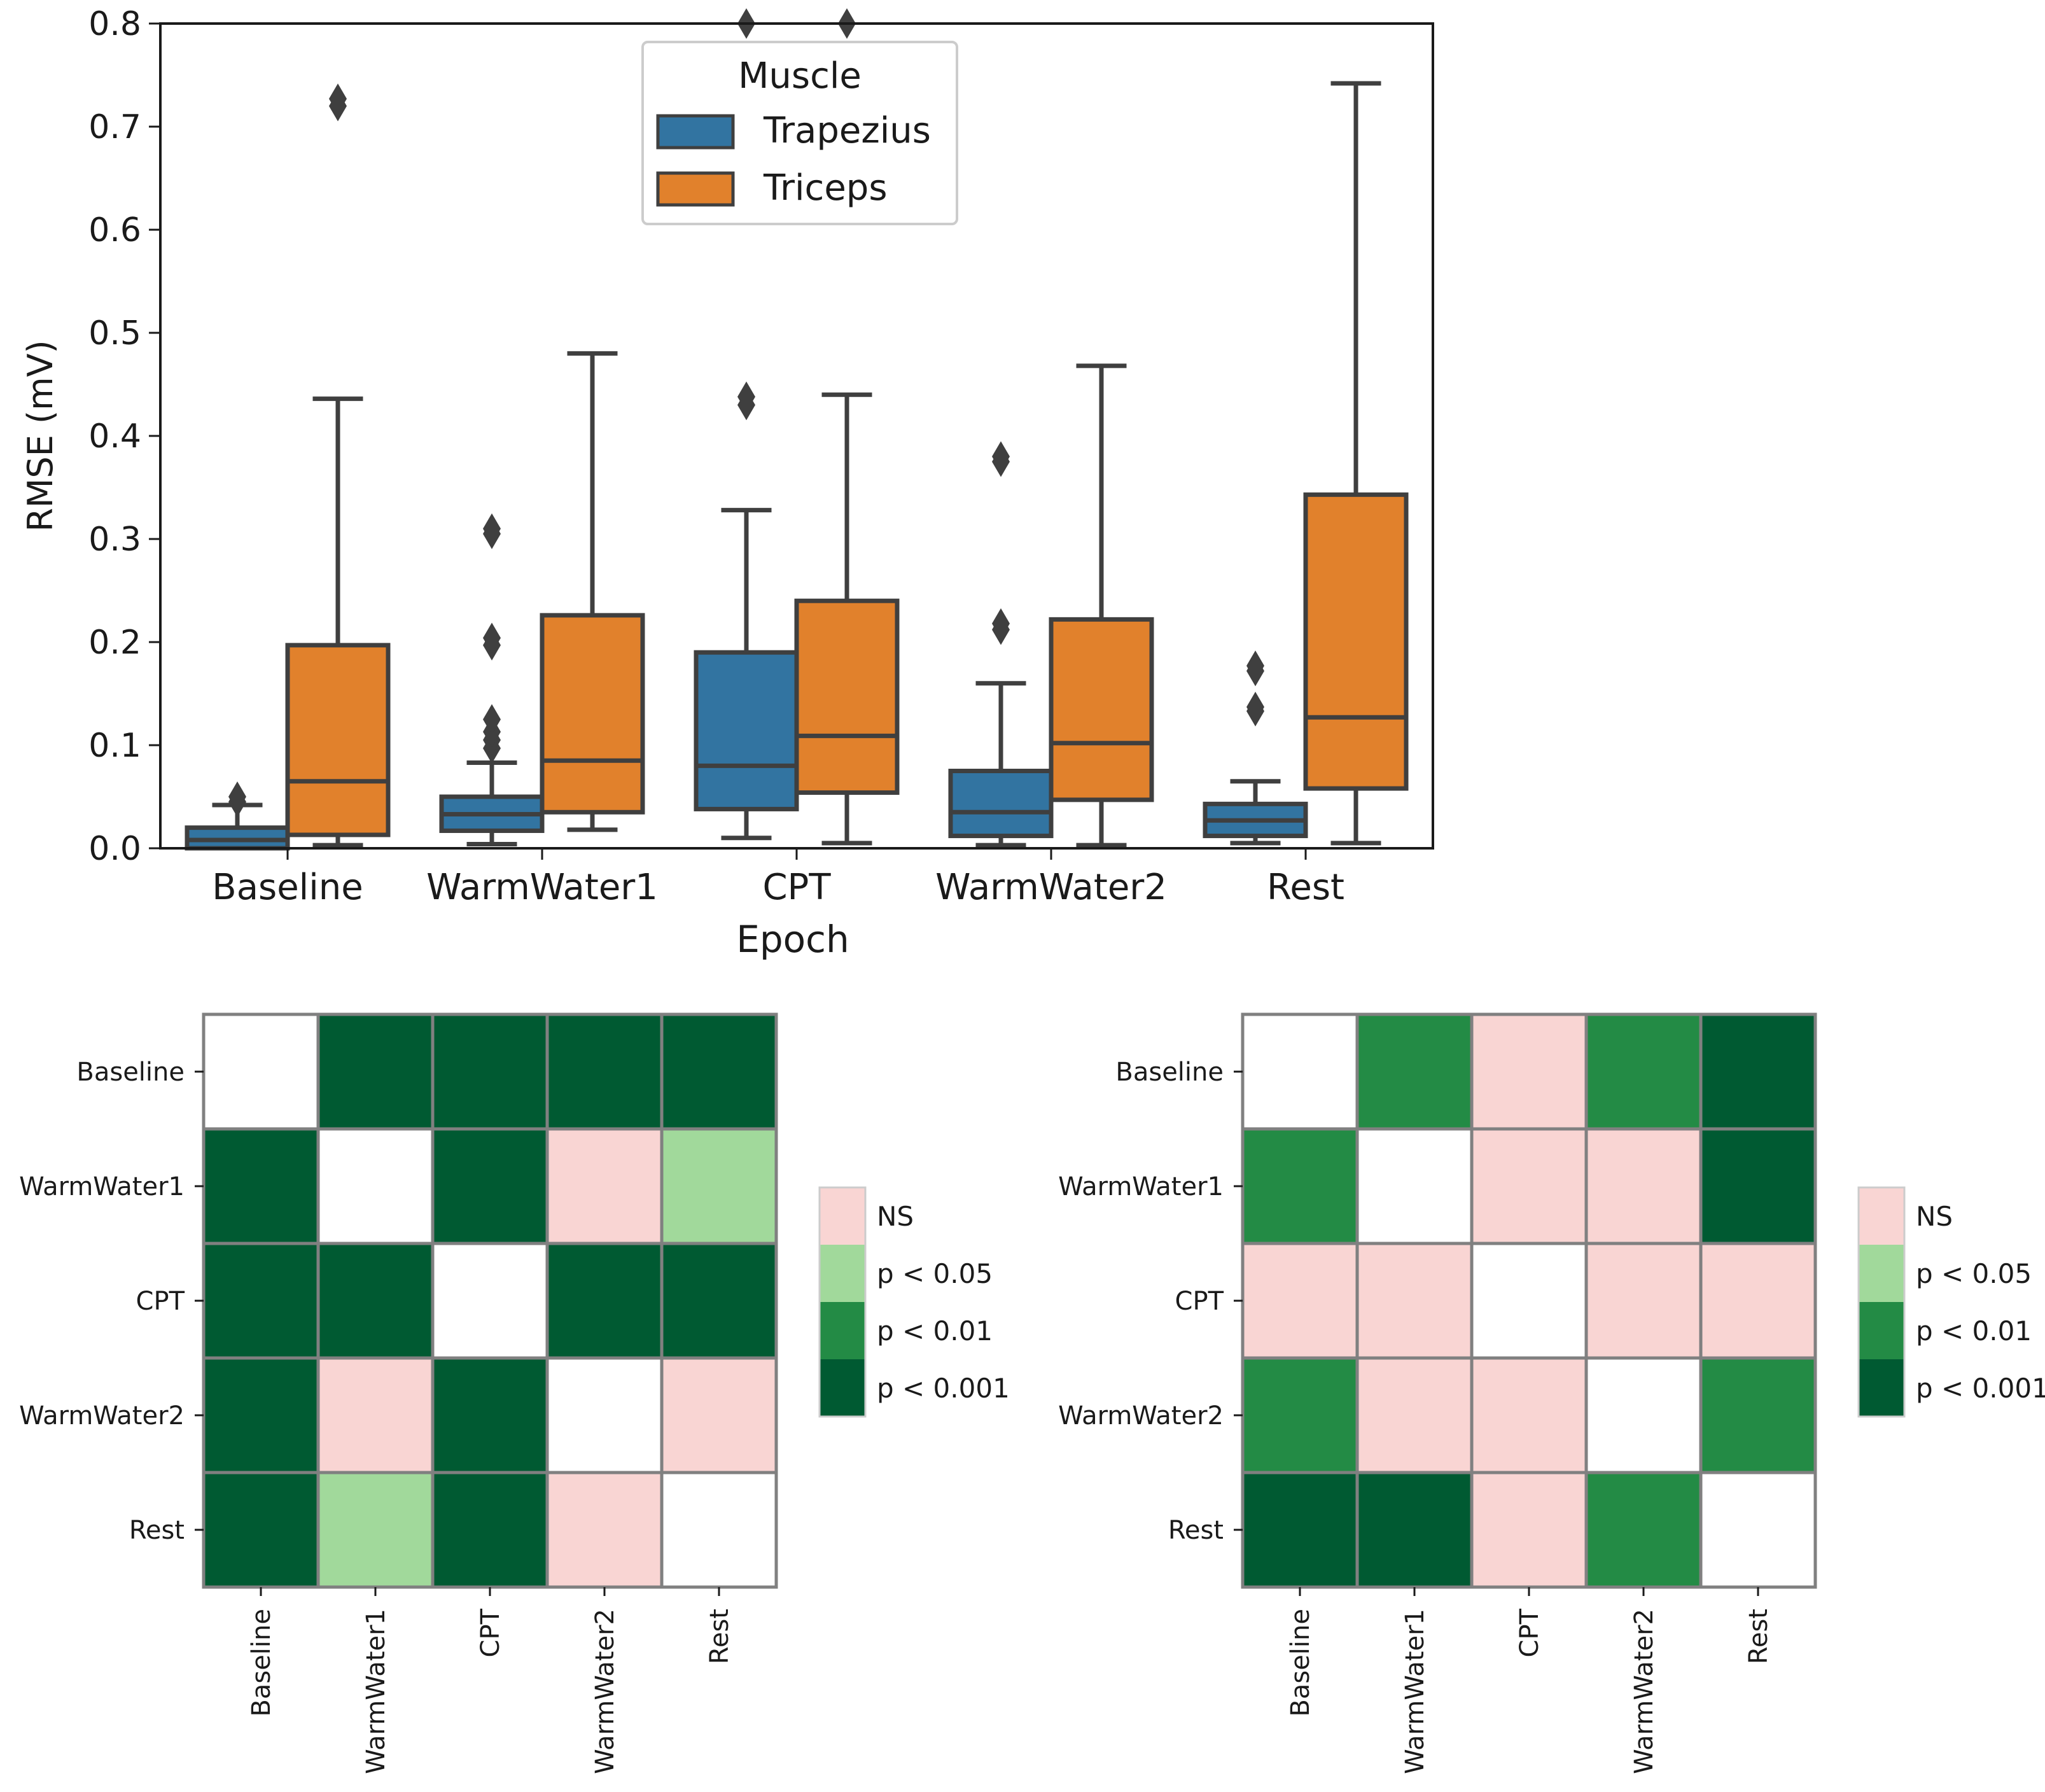 This screenshot has height=1792, width=2045. I want to click on x-tick-label: Rest, so click(1305, 887).